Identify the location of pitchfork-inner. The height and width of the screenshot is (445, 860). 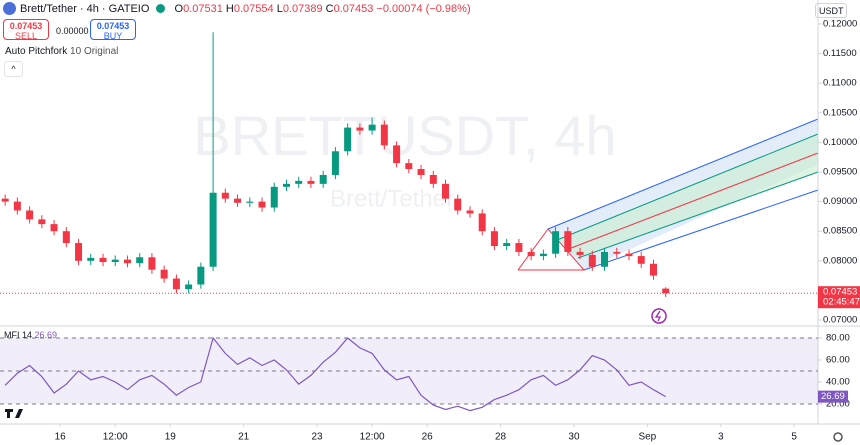
(687, 196).